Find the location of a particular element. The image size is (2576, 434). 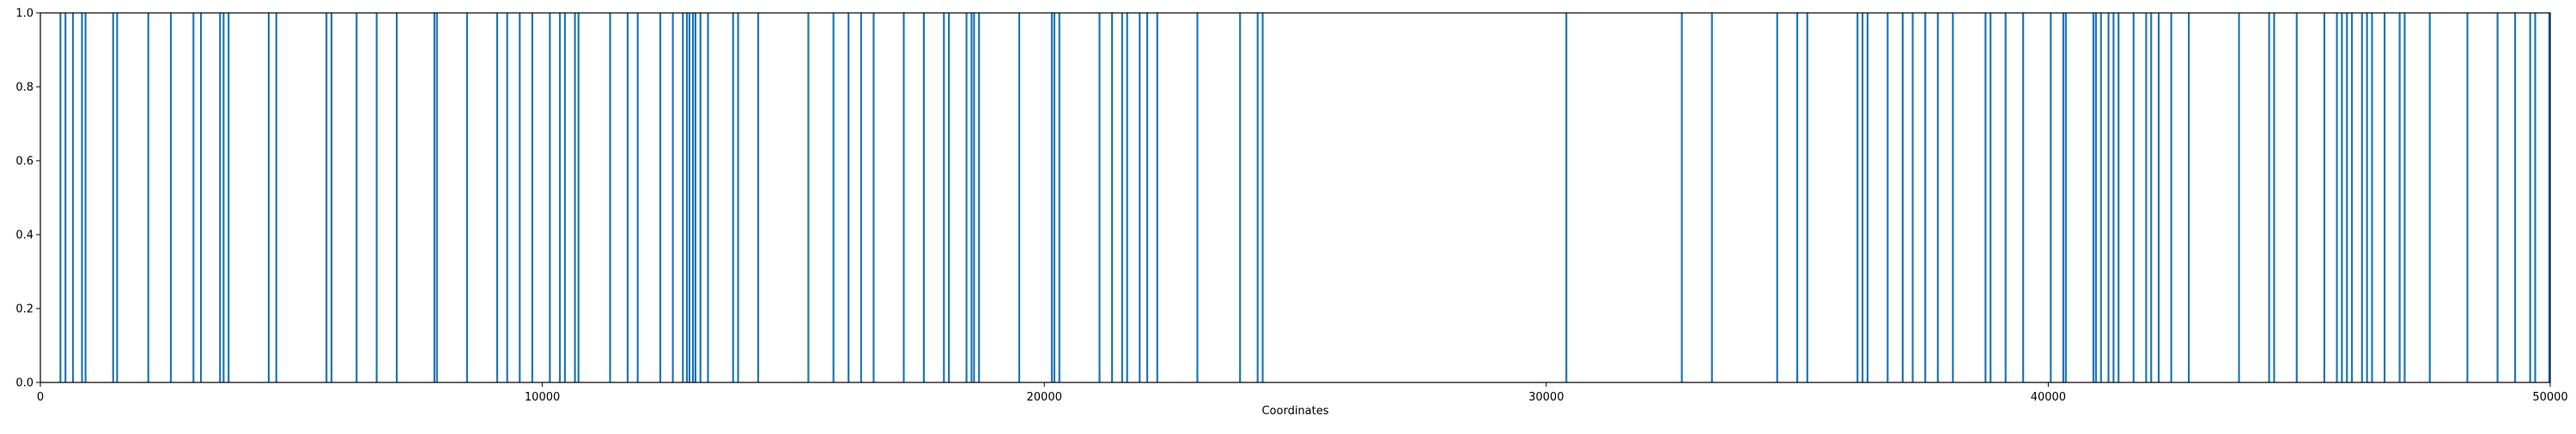

x-tick-label: 30000 is located at coordinates (1546, 397).